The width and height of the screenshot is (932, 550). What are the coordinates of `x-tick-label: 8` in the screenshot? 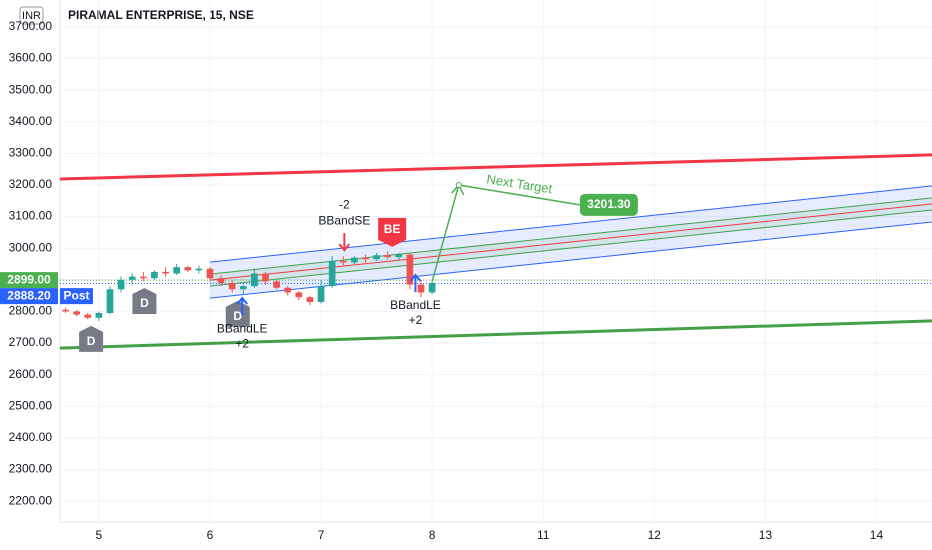 It's located at (432, 535).